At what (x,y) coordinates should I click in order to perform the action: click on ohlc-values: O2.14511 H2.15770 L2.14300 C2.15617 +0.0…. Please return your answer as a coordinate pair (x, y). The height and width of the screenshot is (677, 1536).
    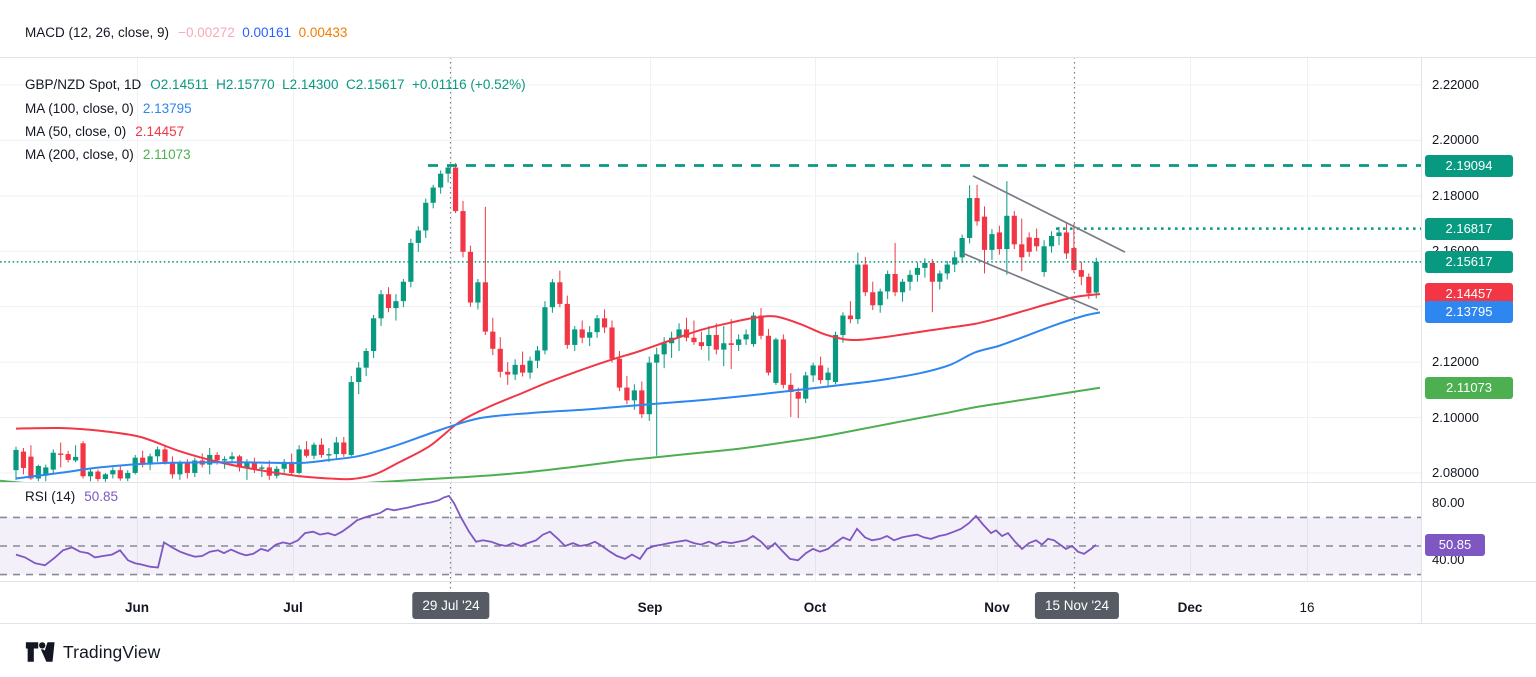
    Looking at the image, I should click on (338, 84).